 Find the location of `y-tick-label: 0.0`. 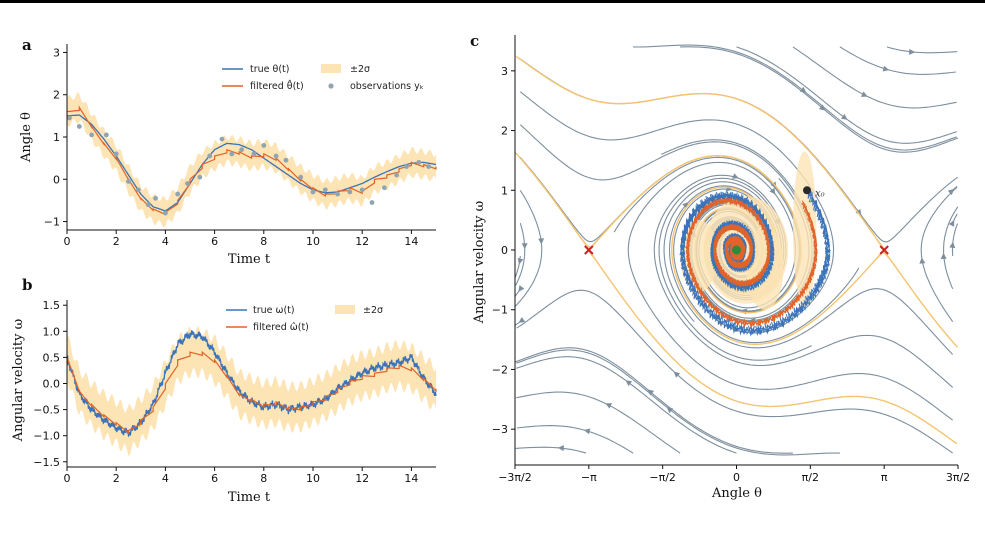

y-tick-label: 0.0 is located at coordinates (52, 384).